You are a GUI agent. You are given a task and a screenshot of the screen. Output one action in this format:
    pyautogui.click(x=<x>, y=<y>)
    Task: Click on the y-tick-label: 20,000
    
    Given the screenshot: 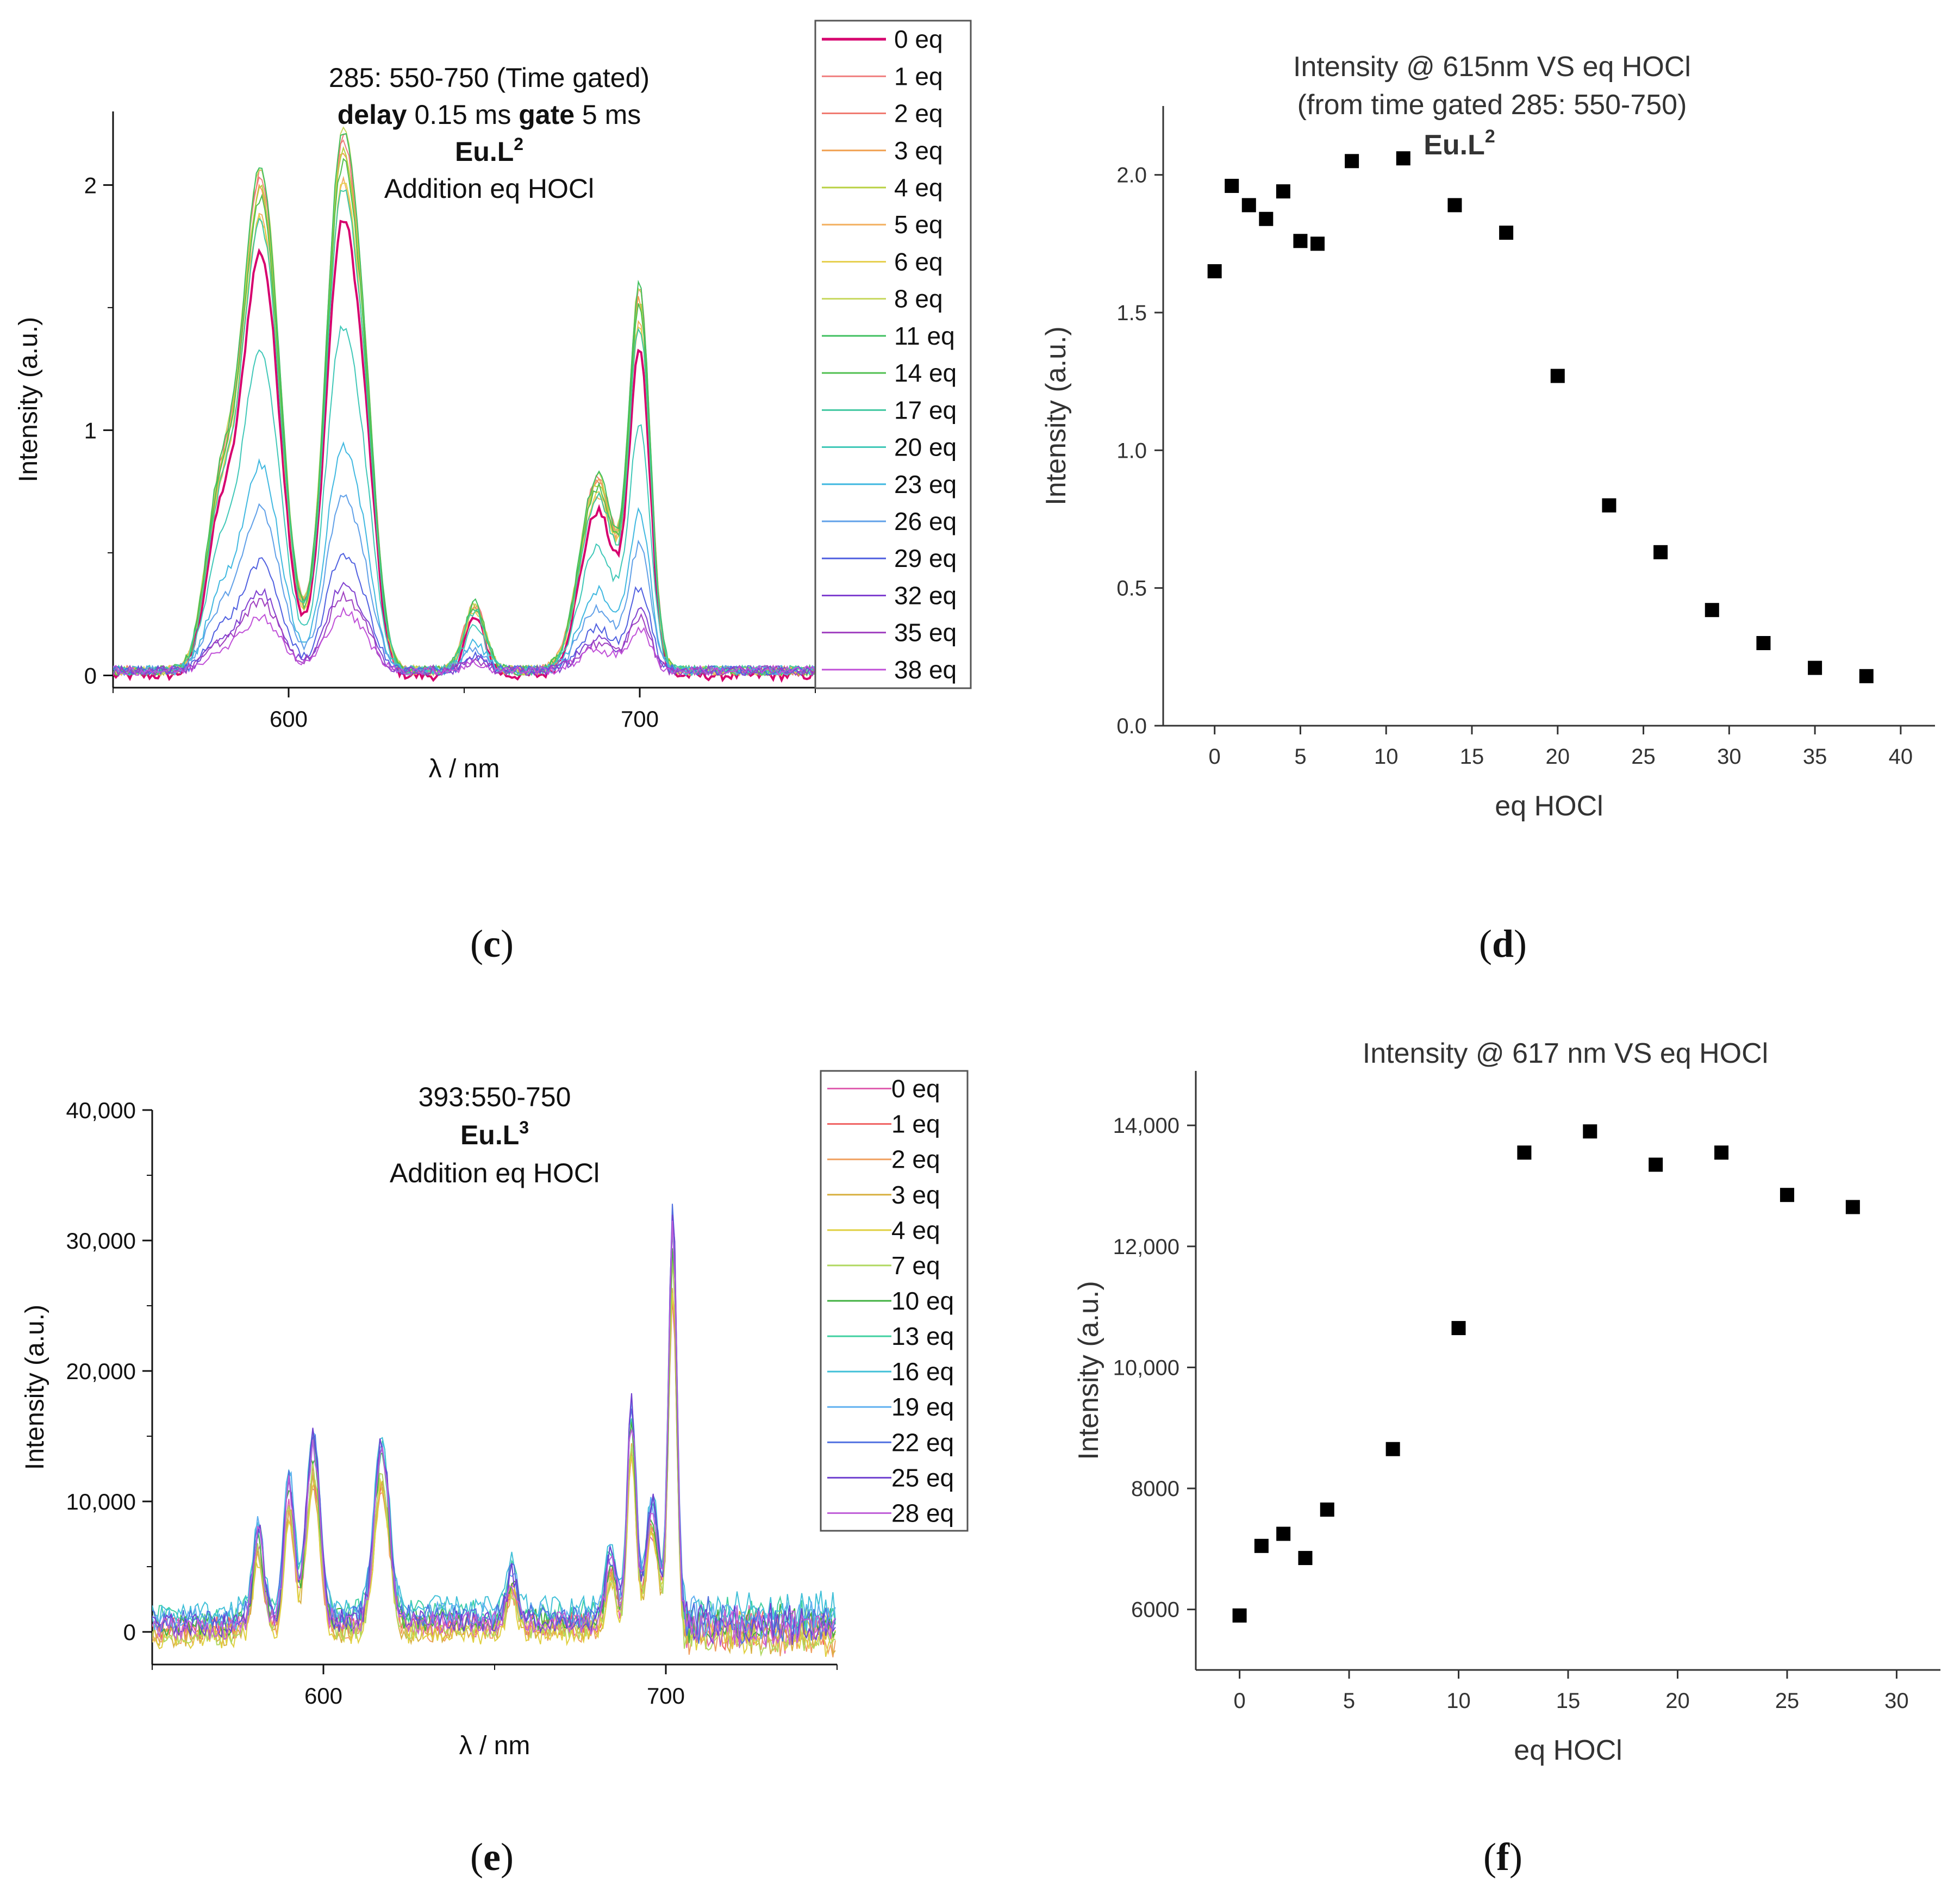 What is the action you would take?
    pyautogui.click(x=101, y=1371)
    